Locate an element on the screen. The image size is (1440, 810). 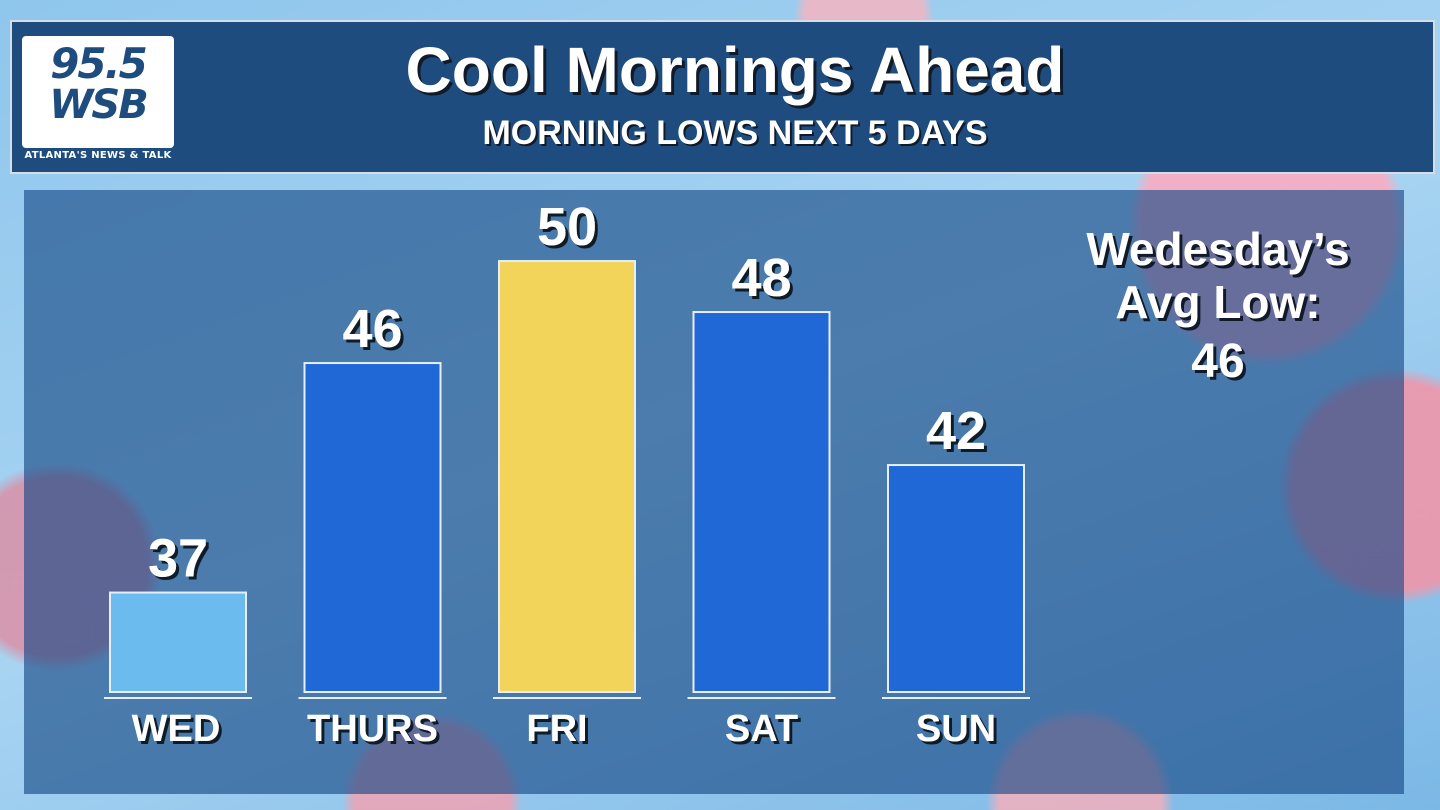
logo-callsign: WSB is located at coordinates (98, 105).